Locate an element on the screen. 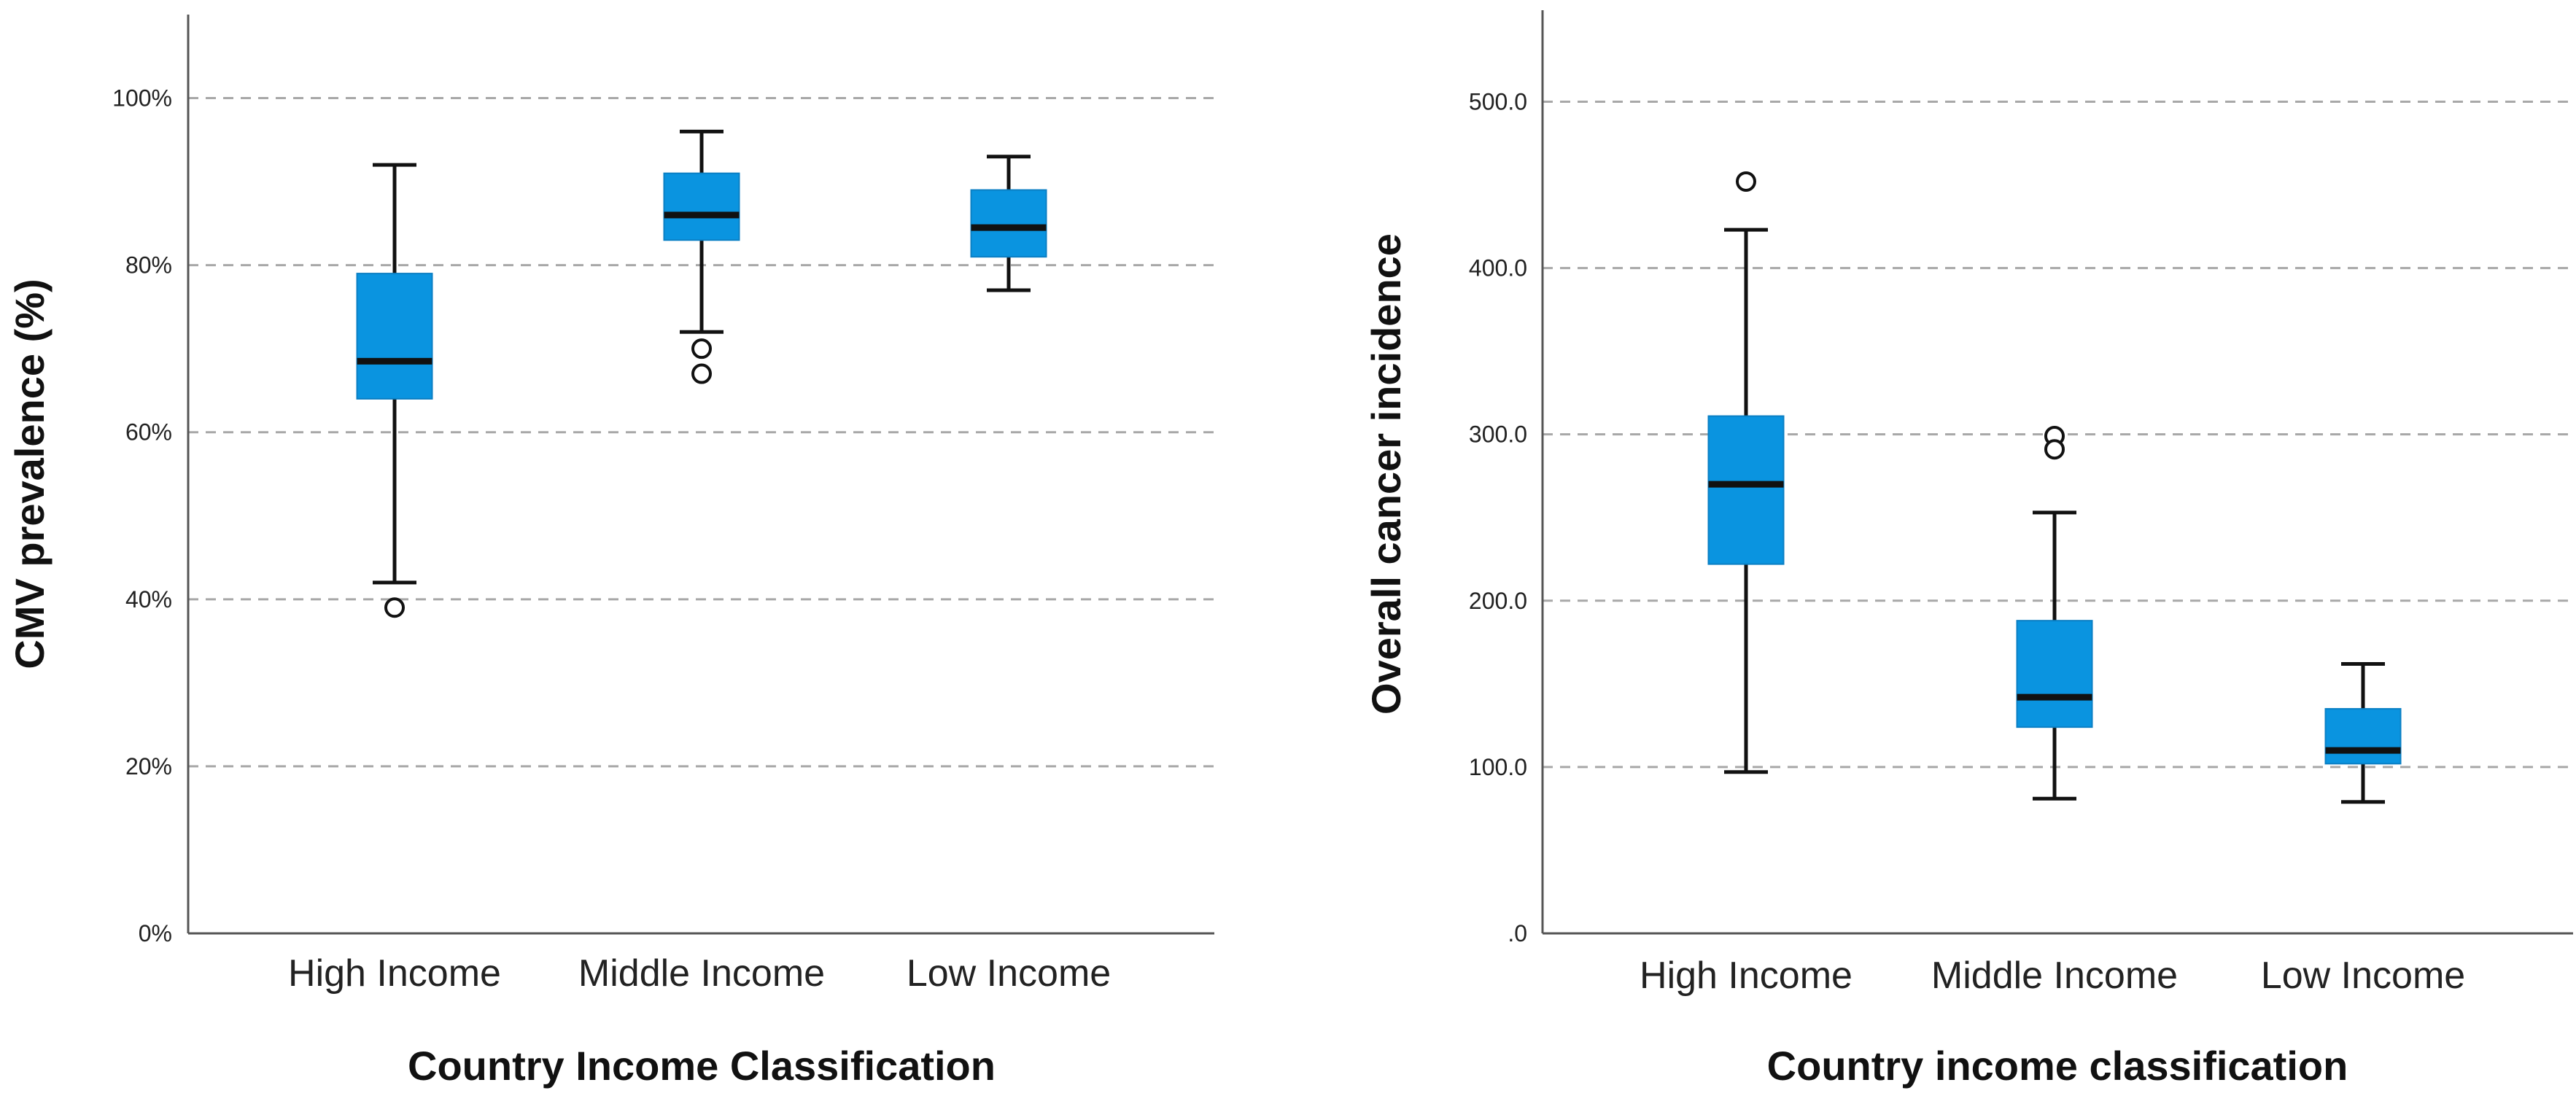  x-axis-title: Country income classification is located at coordinates (2058, 1066).